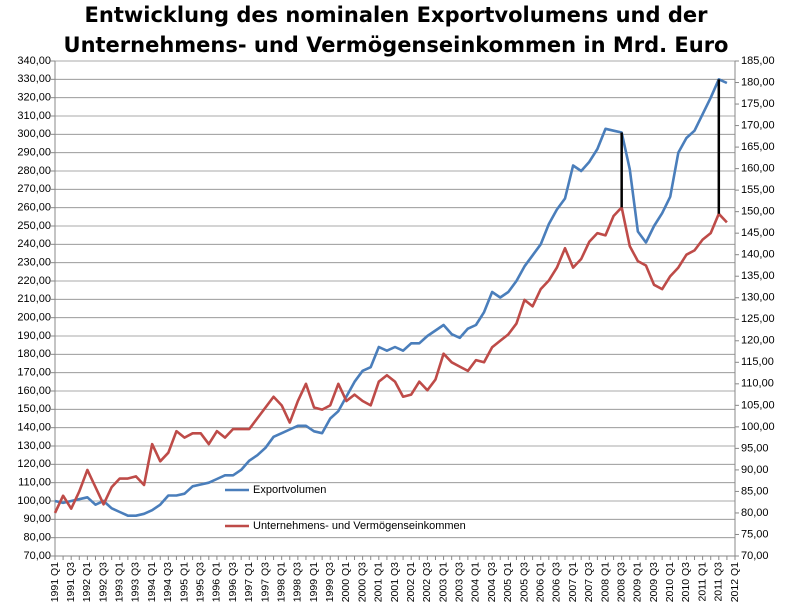 The image size is (793, 615). Describe the element at coordinates (758, 405) in the screenshot. I see `y2-tick-label: 105,00` at that location.